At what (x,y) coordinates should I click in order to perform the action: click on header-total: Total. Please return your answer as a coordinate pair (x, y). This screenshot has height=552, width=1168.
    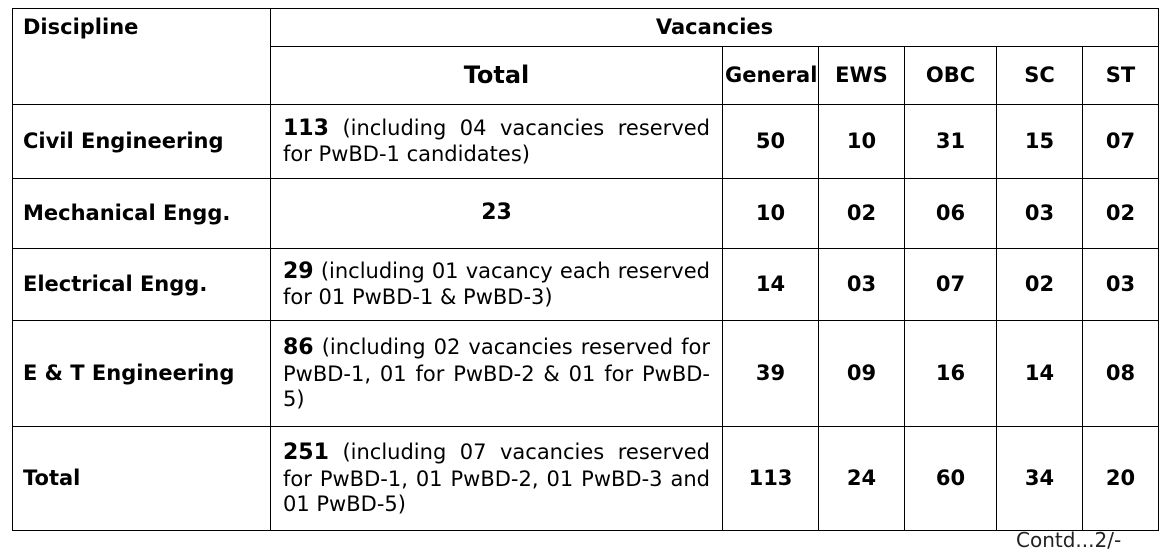
    Looking at the image, I should click on (496, 75).